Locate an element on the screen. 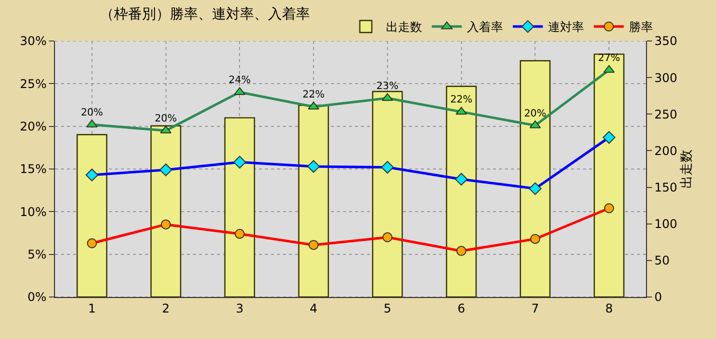  data-label: 24% is located at coordinates (239, 80).